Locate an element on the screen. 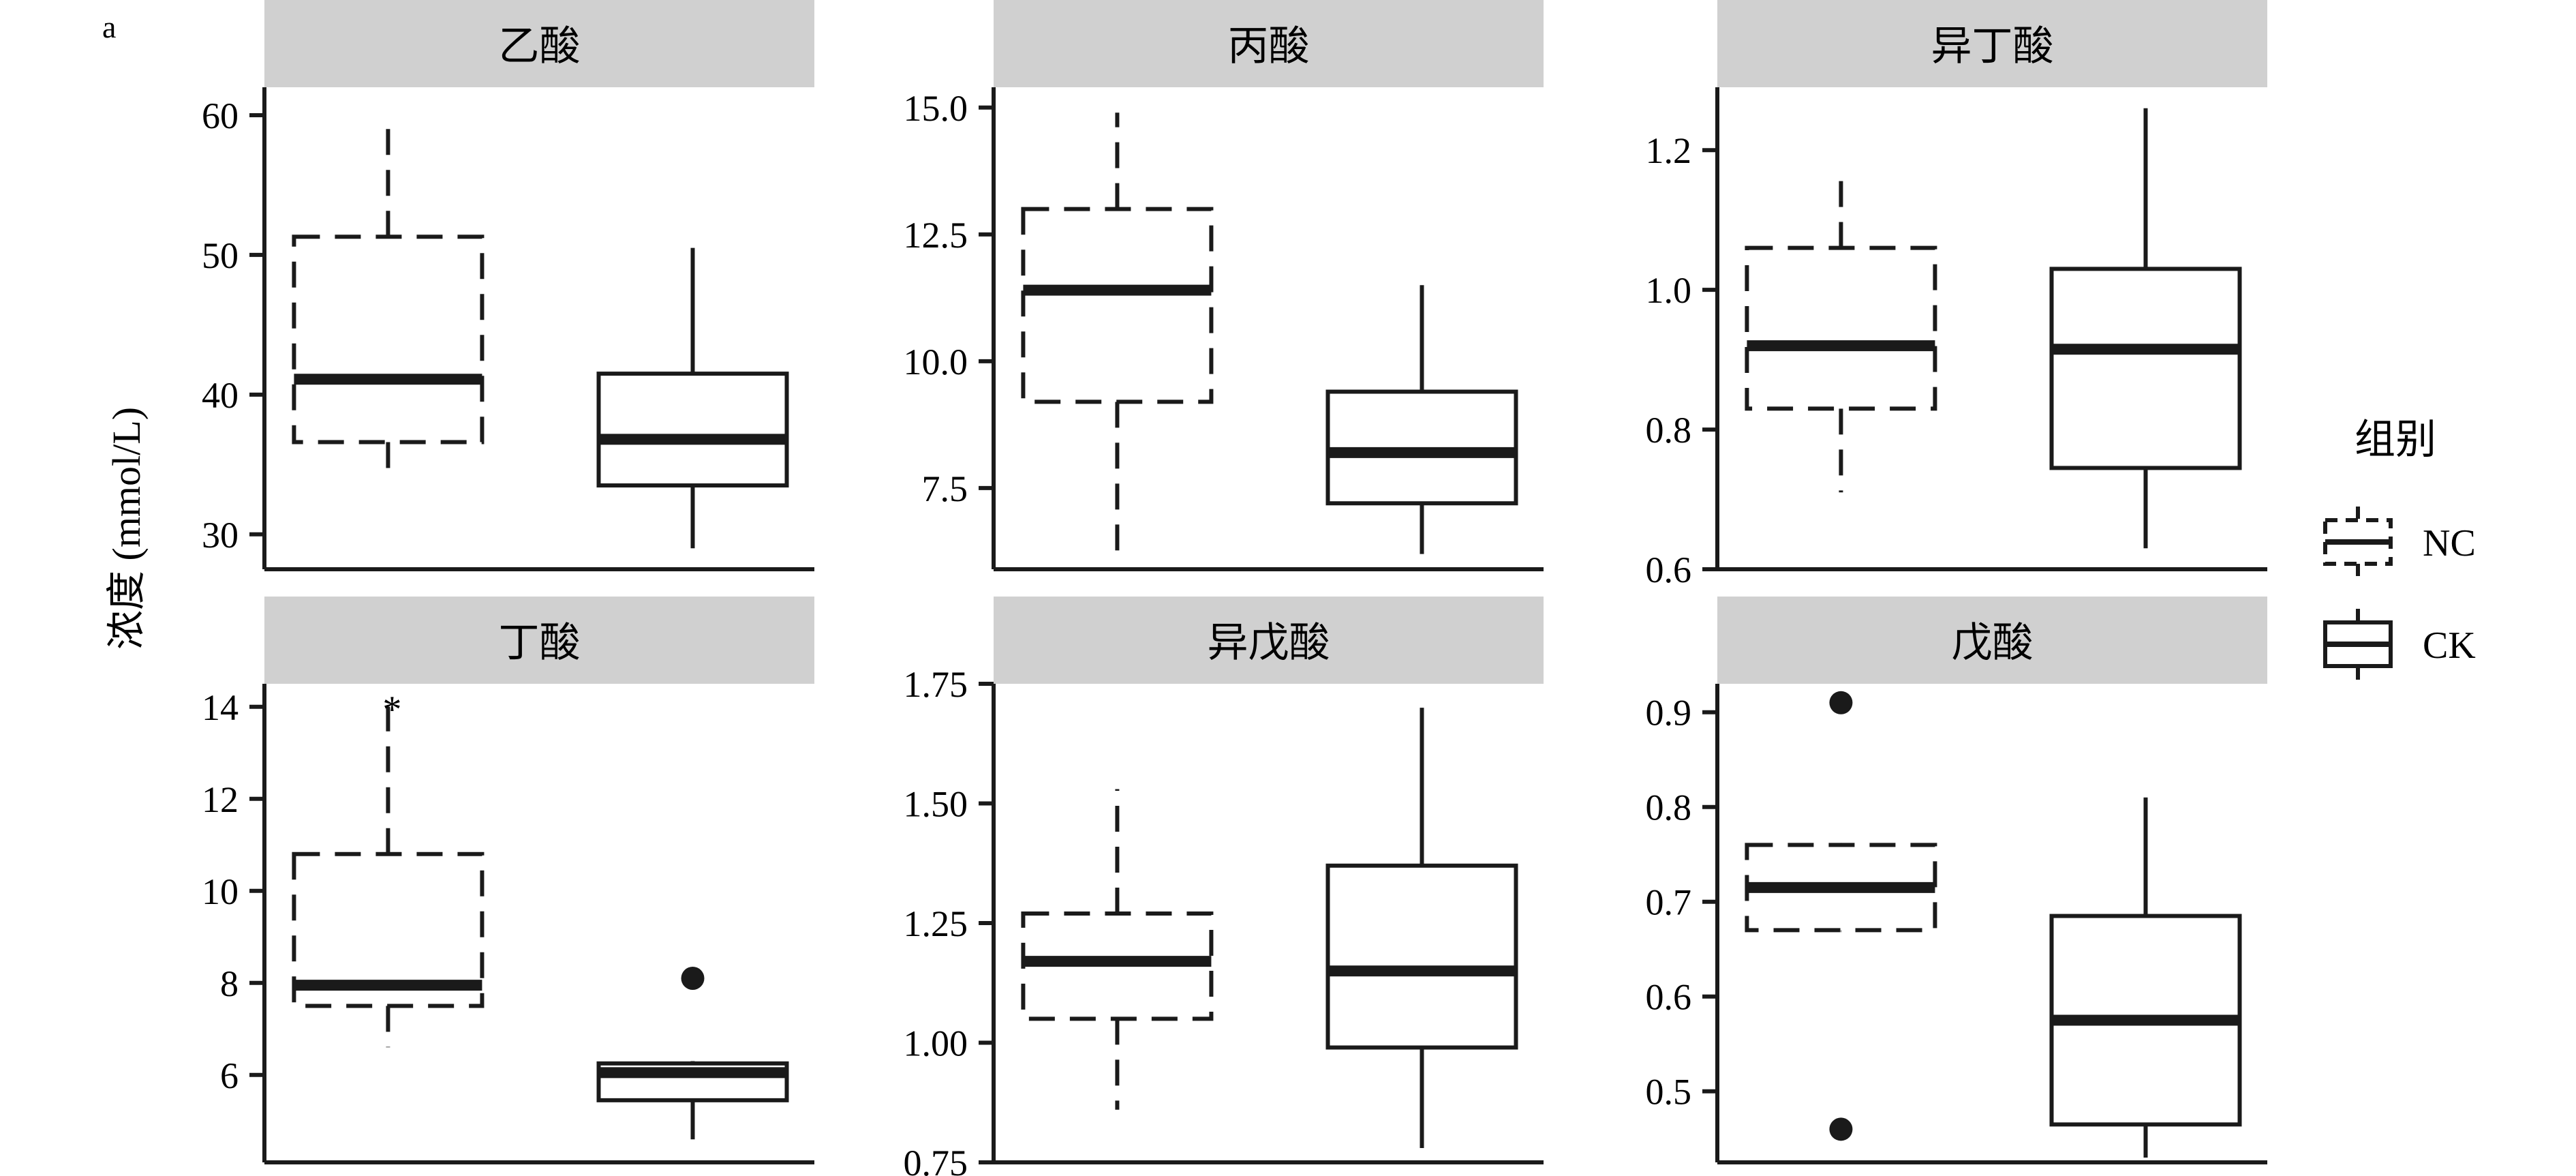 The image size is (2576, 1176). y-tick-label: 0.5 is located at coordinates (1669, 1092).